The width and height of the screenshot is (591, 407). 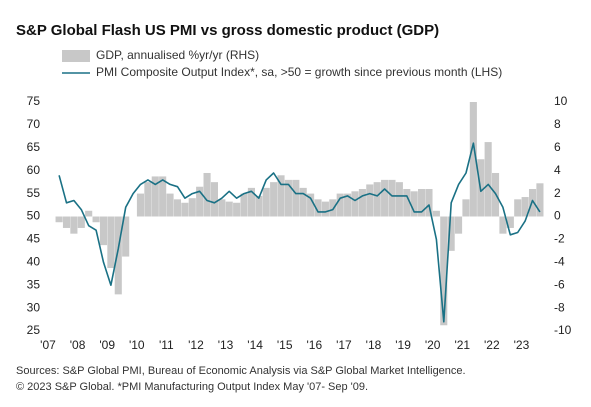 What do you see at coordinates (557, 193) in the screenshot?
I see `y2-tick-label: 2` at bounding box center [557, 193].